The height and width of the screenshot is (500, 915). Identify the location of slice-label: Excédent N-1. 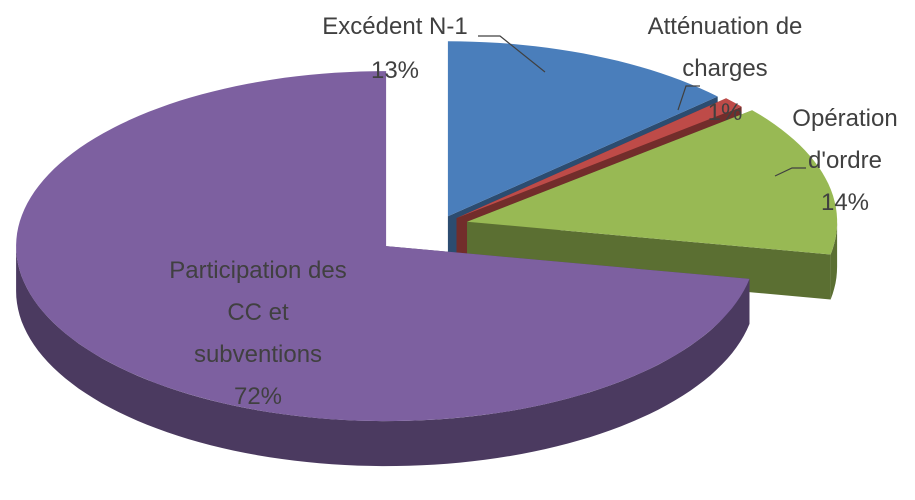
(395, 26).